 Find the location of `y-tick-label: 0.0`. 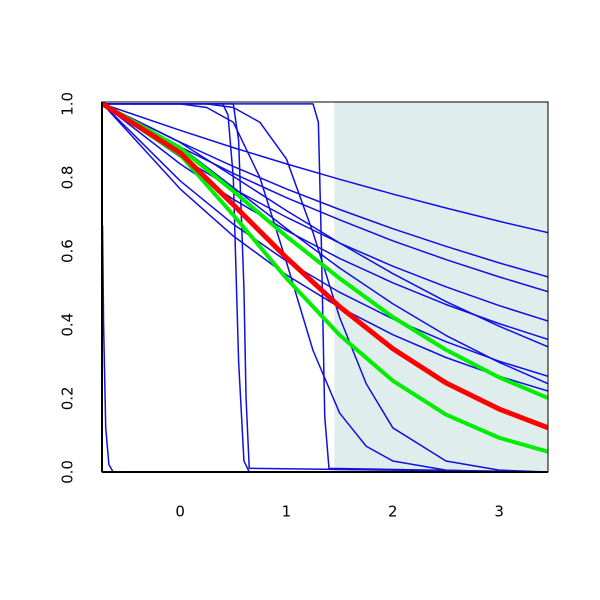

y-tick-label: 0.0 is located at coordinates (68, 472).